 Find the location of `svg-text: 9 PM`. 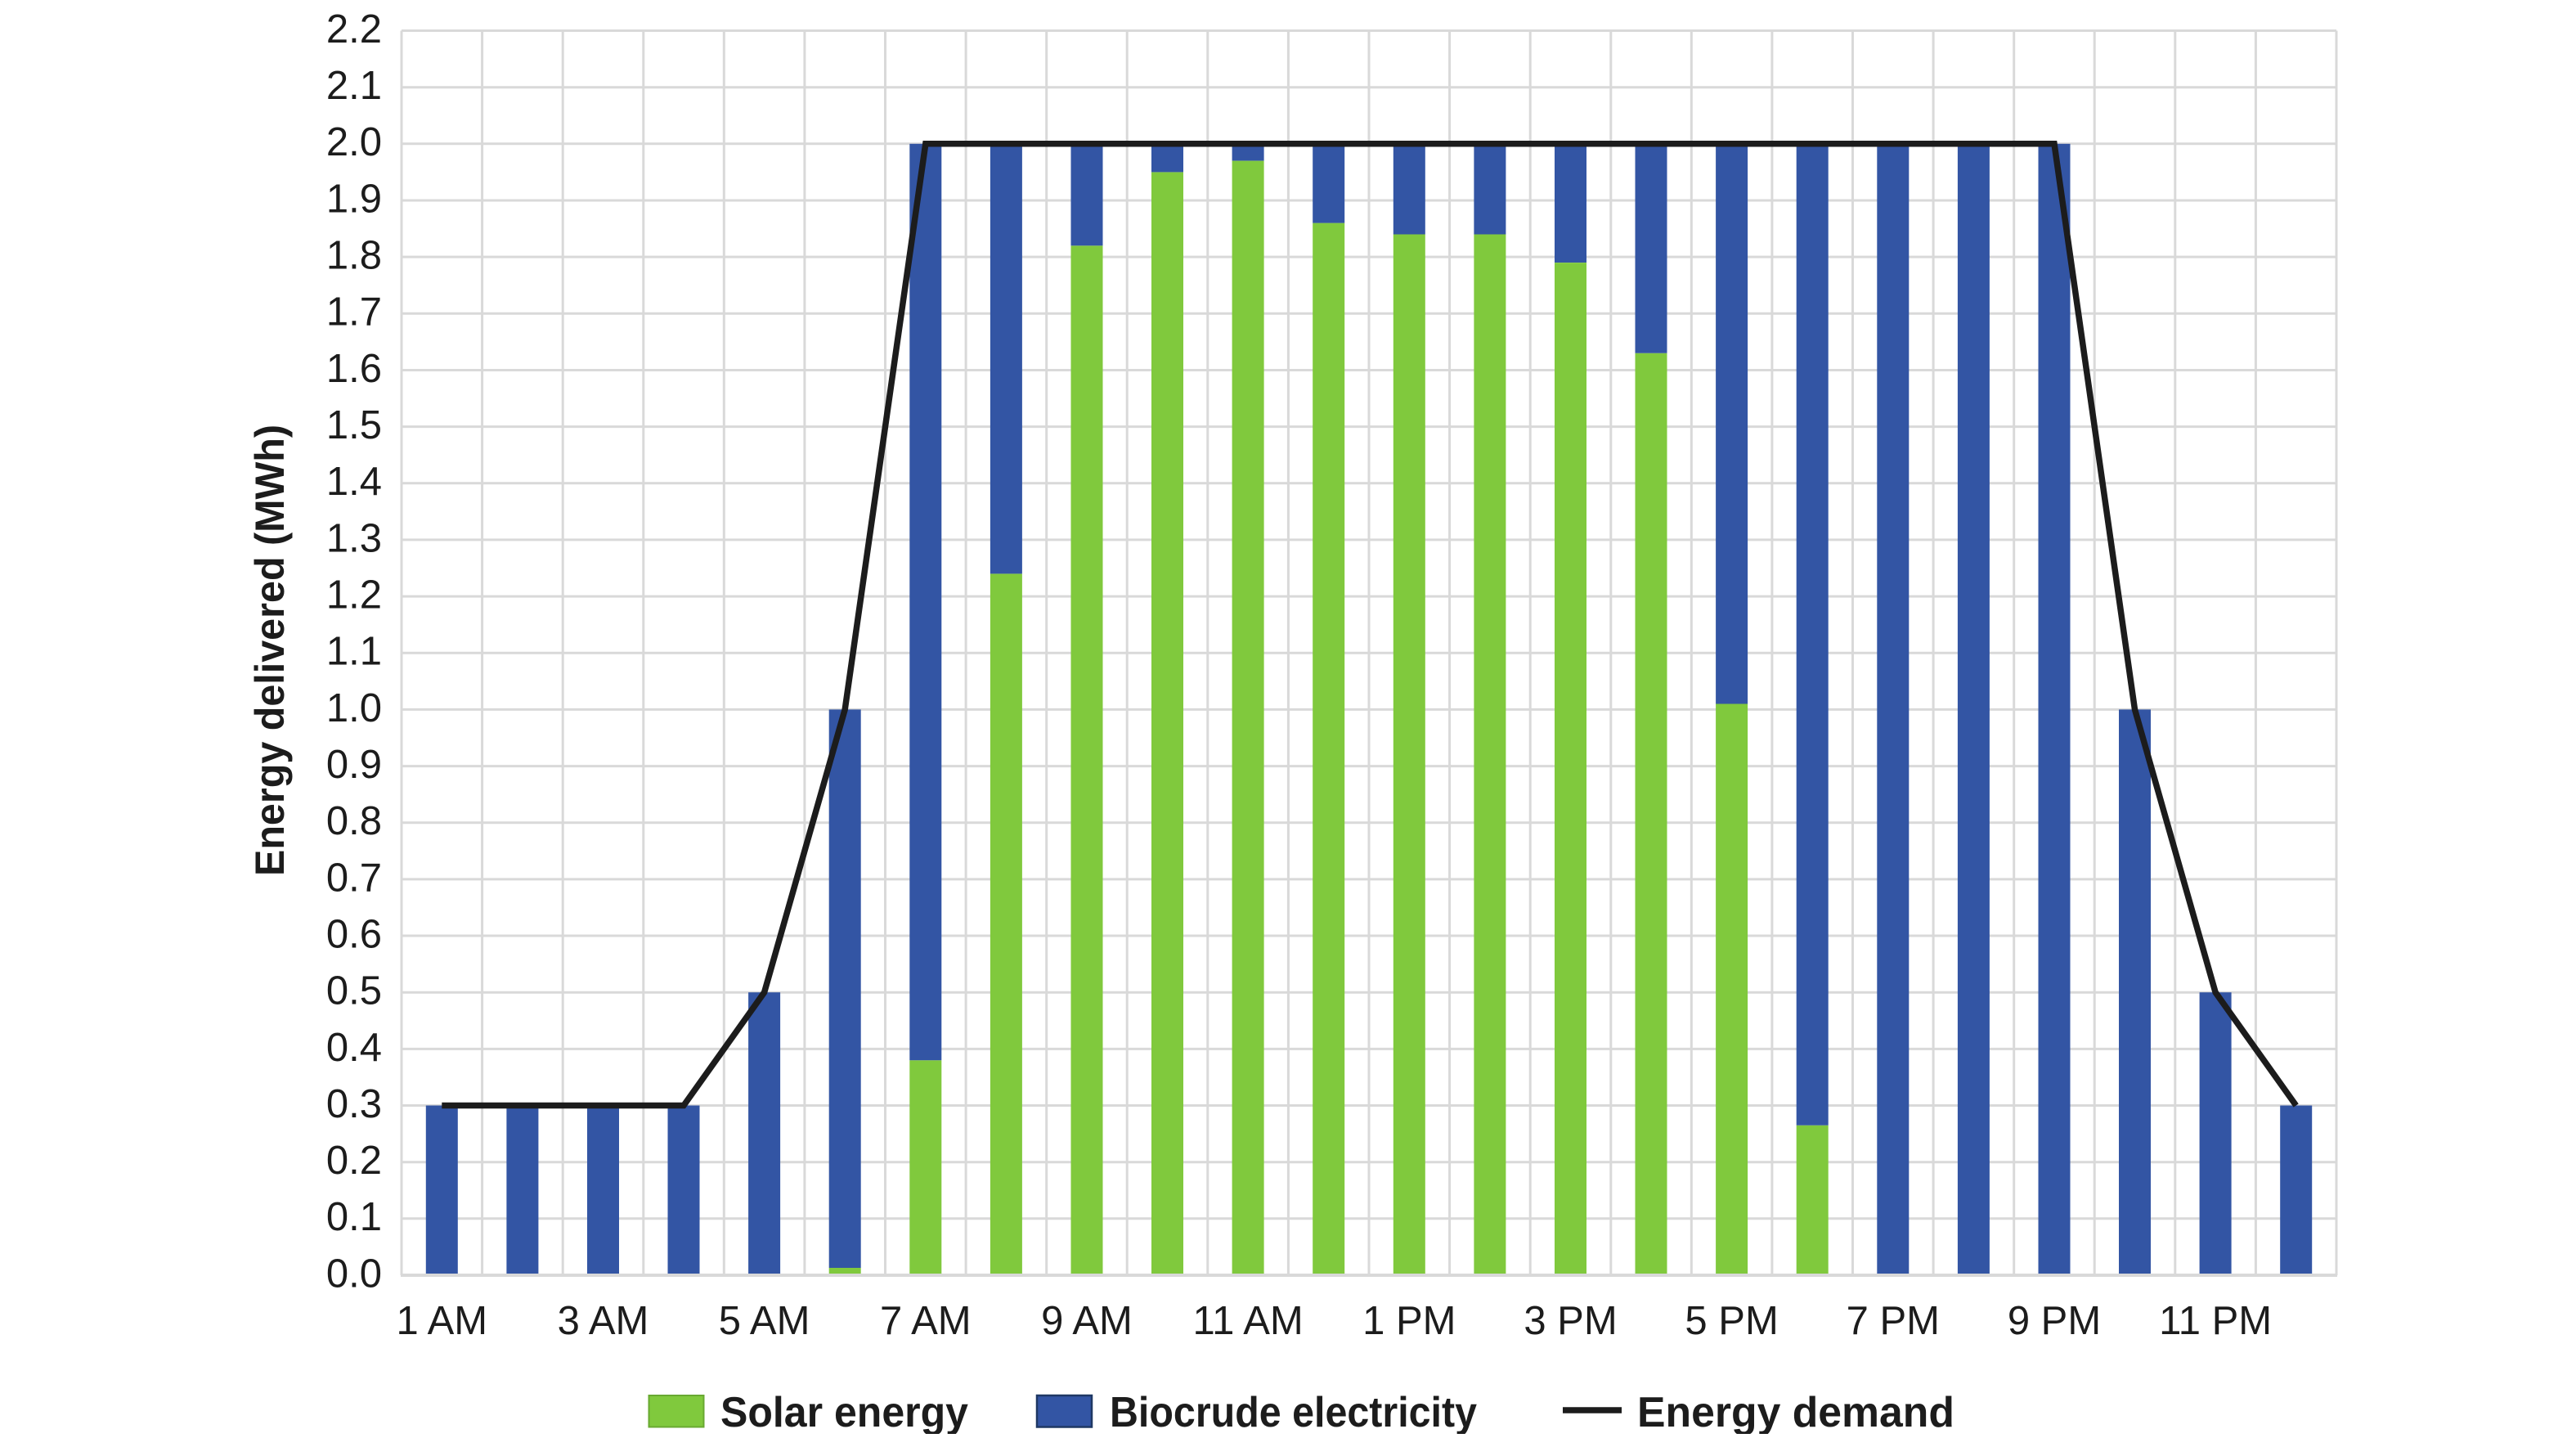

svg-text: 9 PM is located at coordinates (2054, 1321).